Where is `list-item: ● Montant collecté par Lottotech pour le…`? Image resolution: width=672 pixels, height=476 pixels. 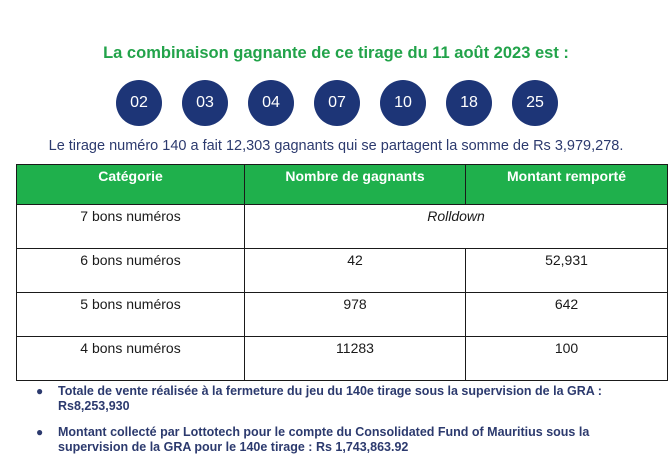
list-item: ● Montant collecté par Lottotech pour le… is located at coordinates (341, 440).